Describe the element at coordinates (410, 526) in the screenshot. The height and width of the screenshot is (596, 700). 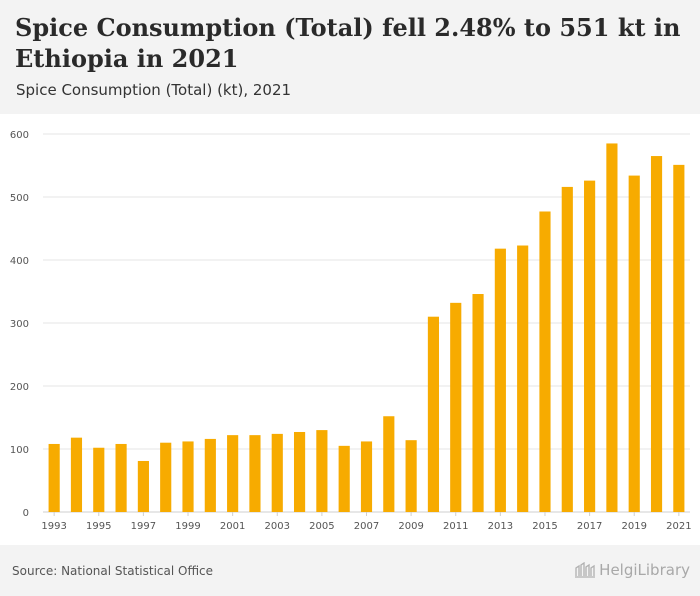
I see `x-tick-label: 2009` at that location.